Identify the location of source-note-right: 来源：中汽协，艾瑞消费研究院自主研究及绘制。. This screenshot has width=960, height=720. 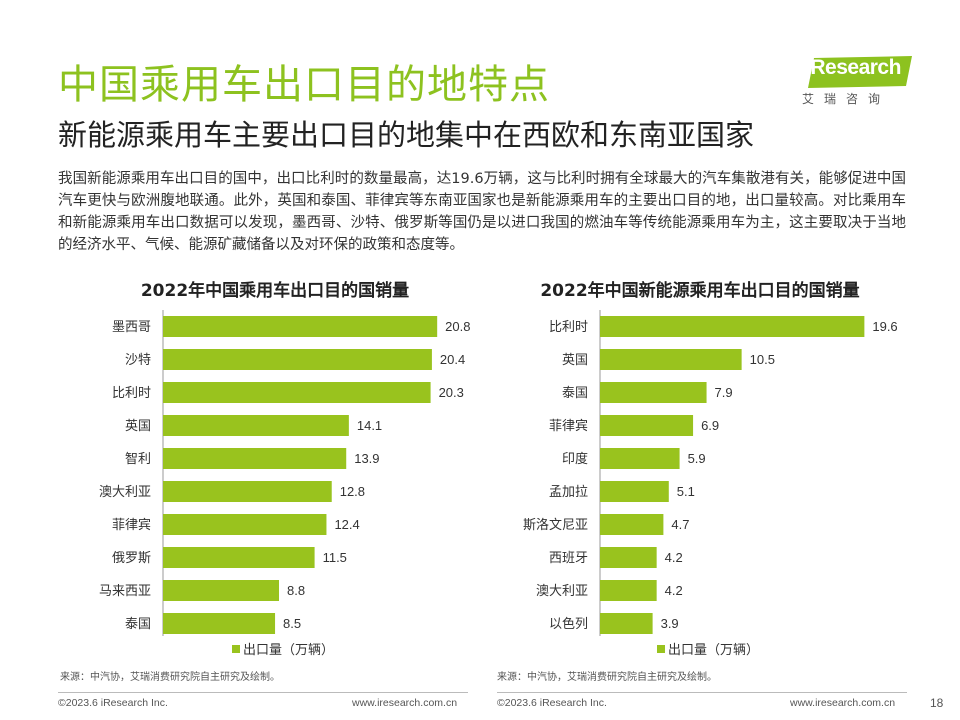
(607, 677).